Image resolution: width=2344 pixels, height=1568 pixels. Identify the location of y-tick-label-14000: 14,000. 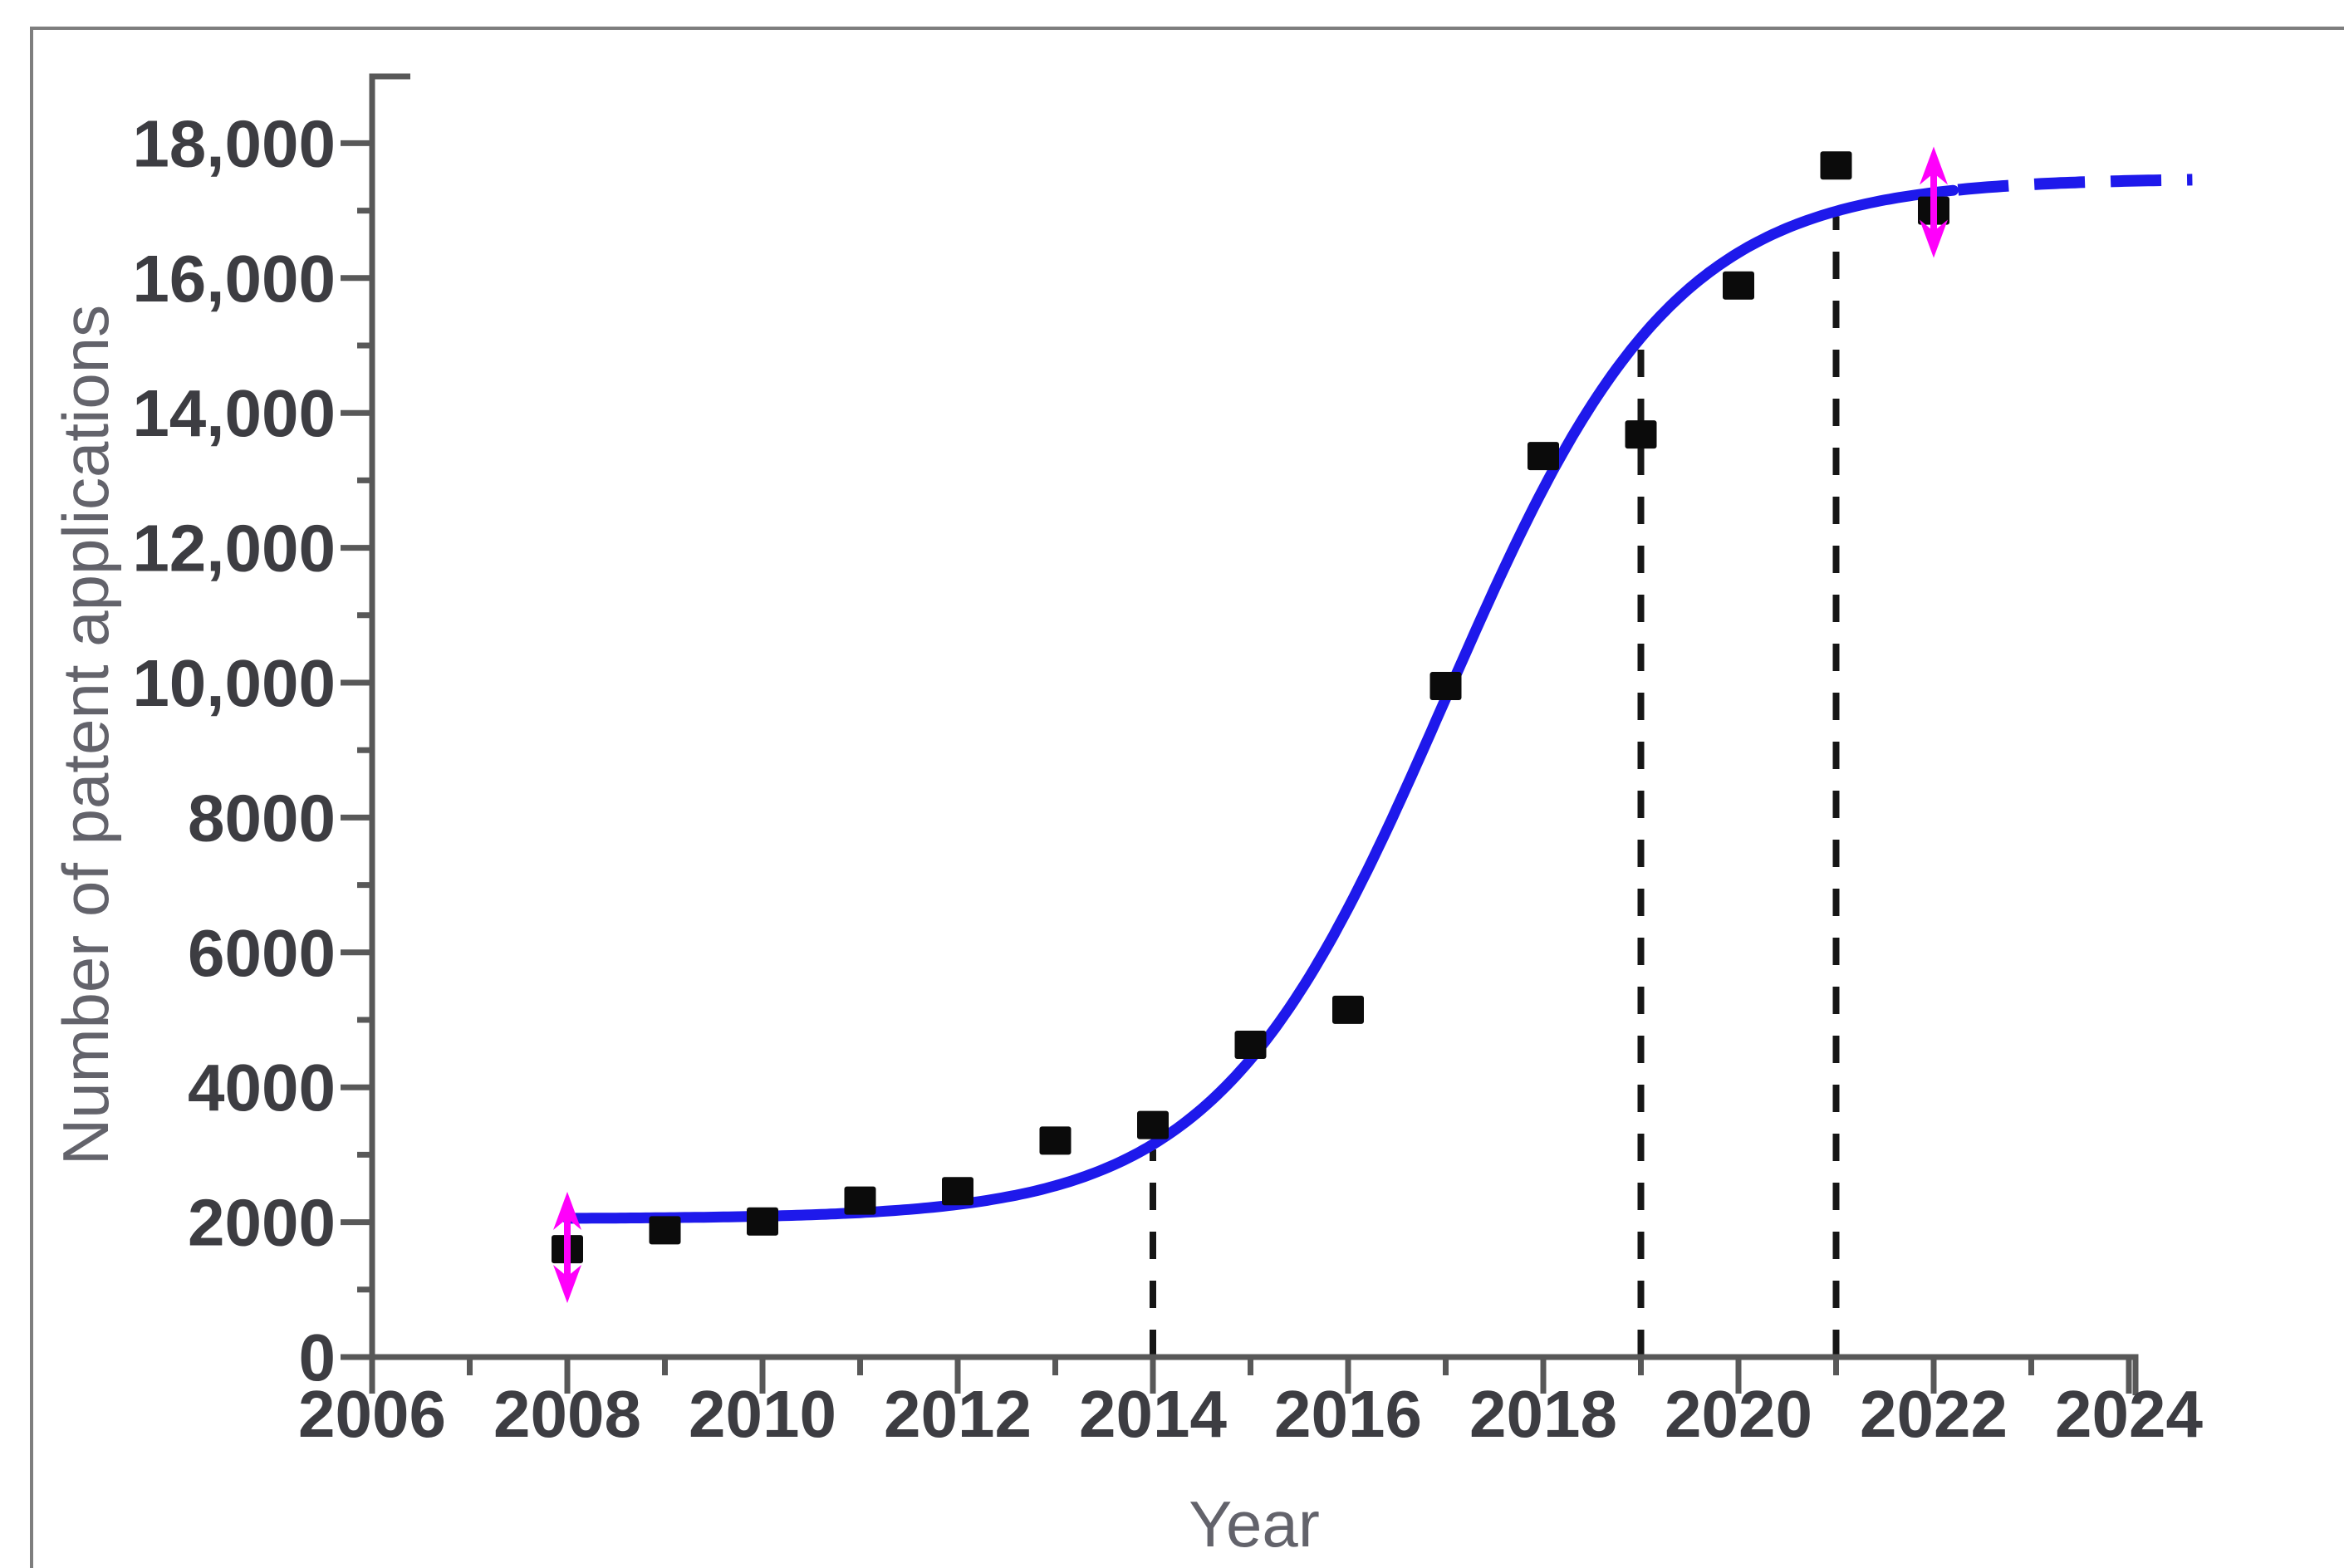
(234, 413).